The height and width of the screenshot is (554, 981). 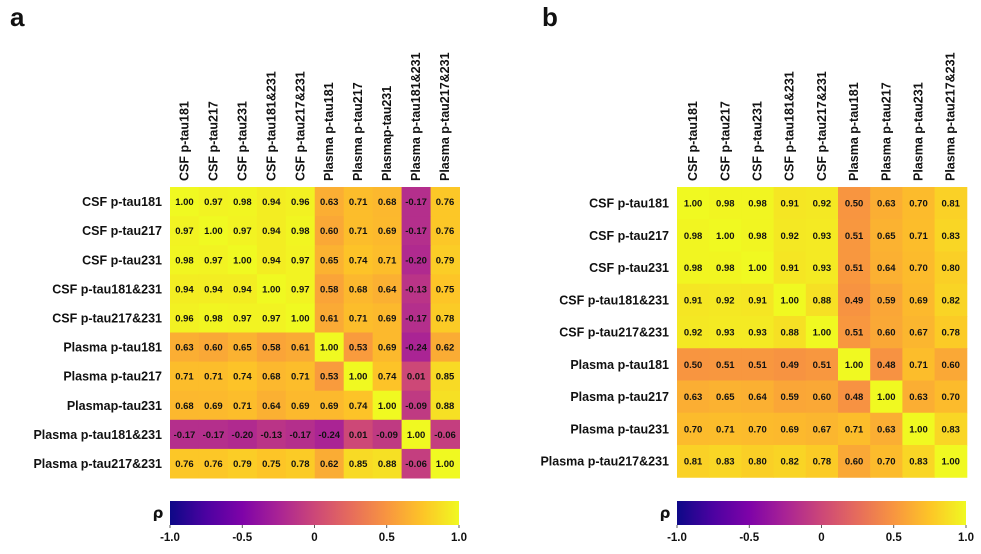 I want to click on row-label-csf-p-tau217-231: CSF p-tau217&231, so click(x=614, y=333).